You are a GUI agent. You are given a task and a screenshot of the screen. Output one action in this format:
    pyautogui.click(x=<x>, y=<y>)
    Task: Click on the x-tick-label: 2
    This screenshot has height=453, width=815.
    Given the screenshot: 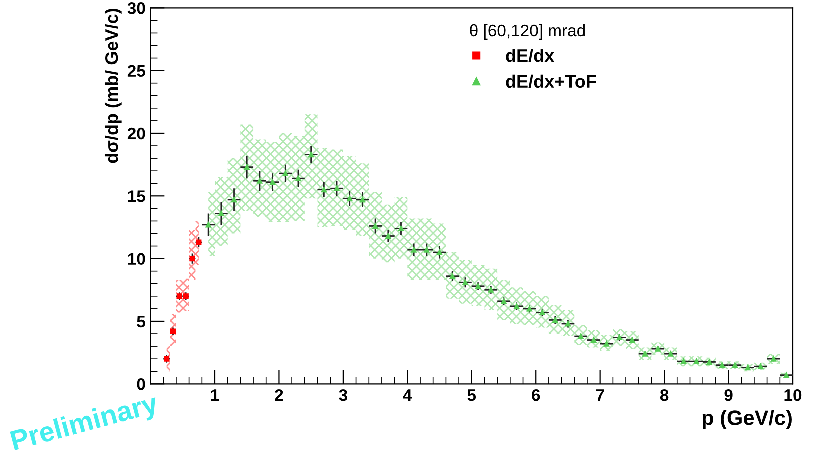 What is the action you would take?
    pyautogui.click(x=279, y=395)
    